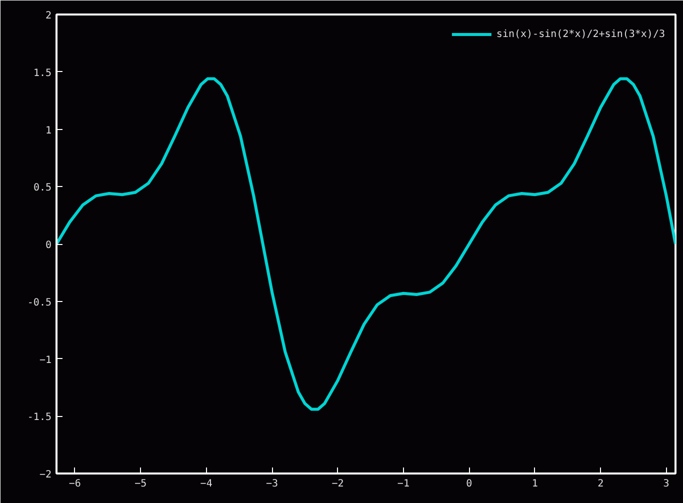 This screenshot has width=683, height=503. I want to click on y-tick-label: −2, so click(45, 475).